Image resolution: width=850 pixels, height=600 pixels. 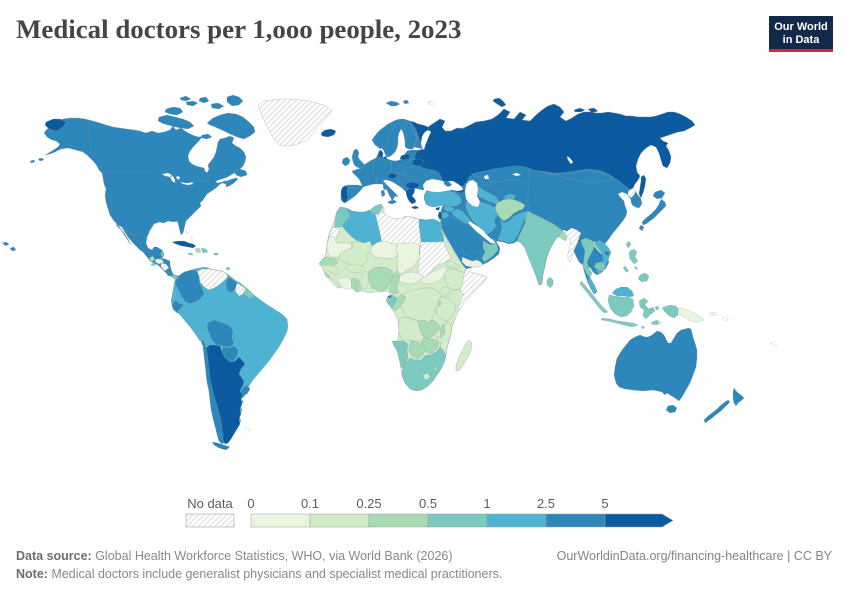 What do you see at coordinates (250, 503) in the screenshot?
I see `svg-text: 0` at bounding box center [250, 503].